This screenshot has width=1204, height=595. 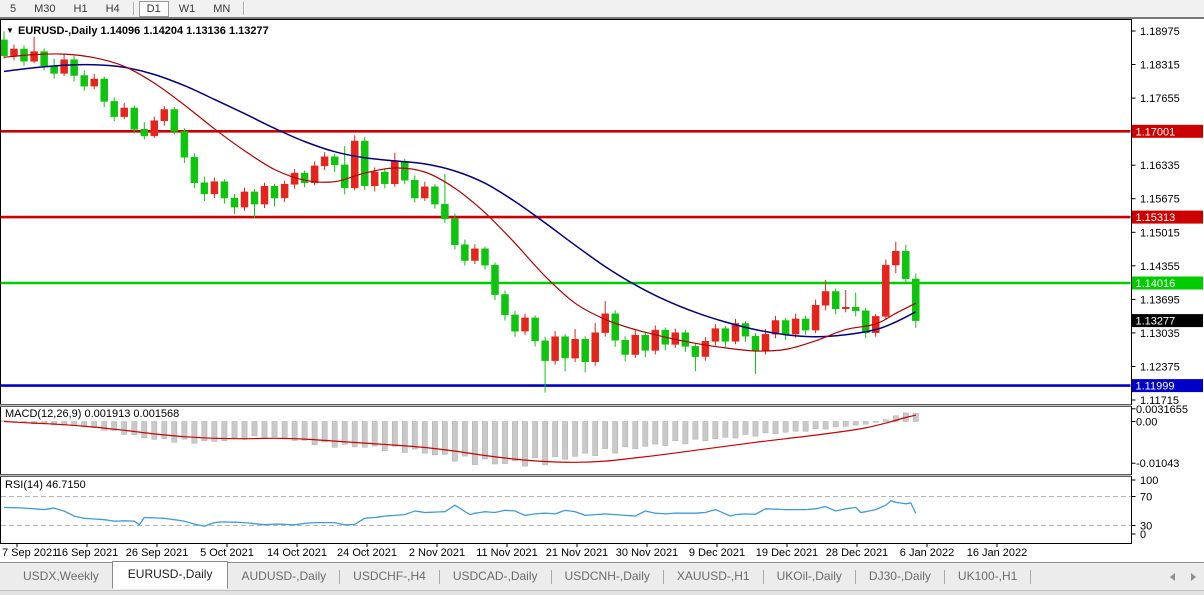 What do you see at coordinates (1156, 218) in the screenshot?
I see `price-label-text: 1.15313` at bounding box center [1156, 218].